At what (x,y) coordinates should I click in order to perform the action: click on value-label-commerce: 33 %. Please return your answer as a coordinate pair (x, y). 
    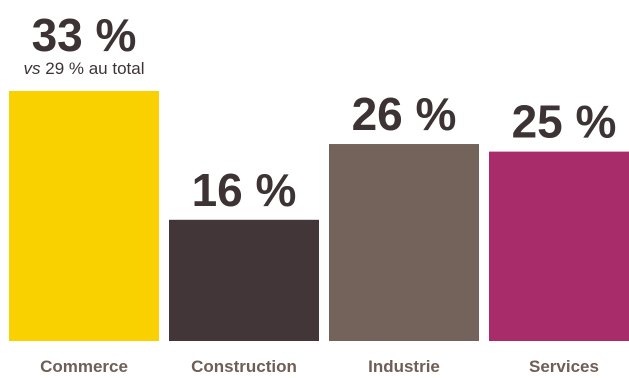
    Looking at the image, I should click on (84, 35).